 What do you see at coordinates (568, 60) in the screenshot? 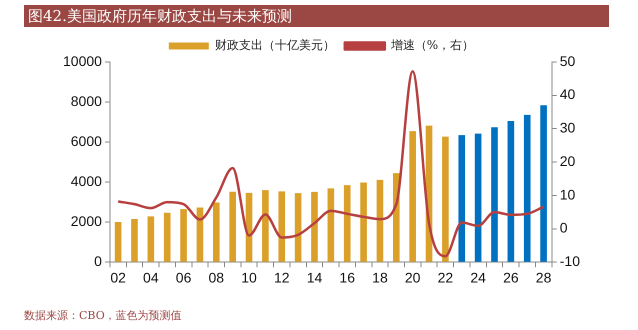
I see `y2-tick-label: 50` at bounding box center [568, 60].